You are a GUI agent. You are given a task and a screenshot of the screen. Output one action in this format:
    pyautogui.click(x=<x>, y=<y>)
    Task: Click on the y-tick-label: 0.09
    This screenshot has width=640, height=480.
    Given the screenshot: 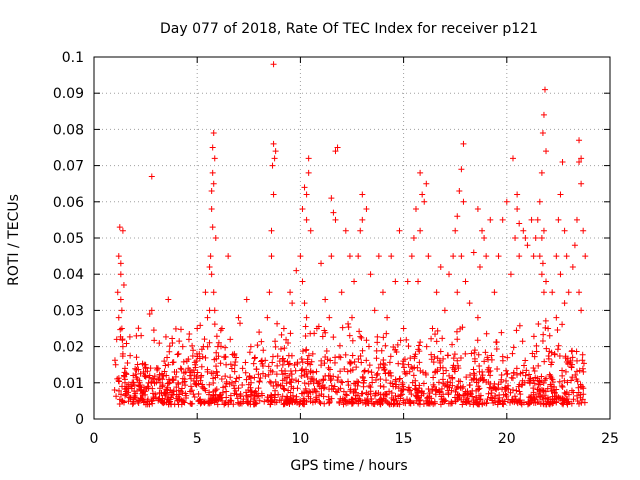 What is the action you would take?
    pyautogui.click(x=68, y=94)
    